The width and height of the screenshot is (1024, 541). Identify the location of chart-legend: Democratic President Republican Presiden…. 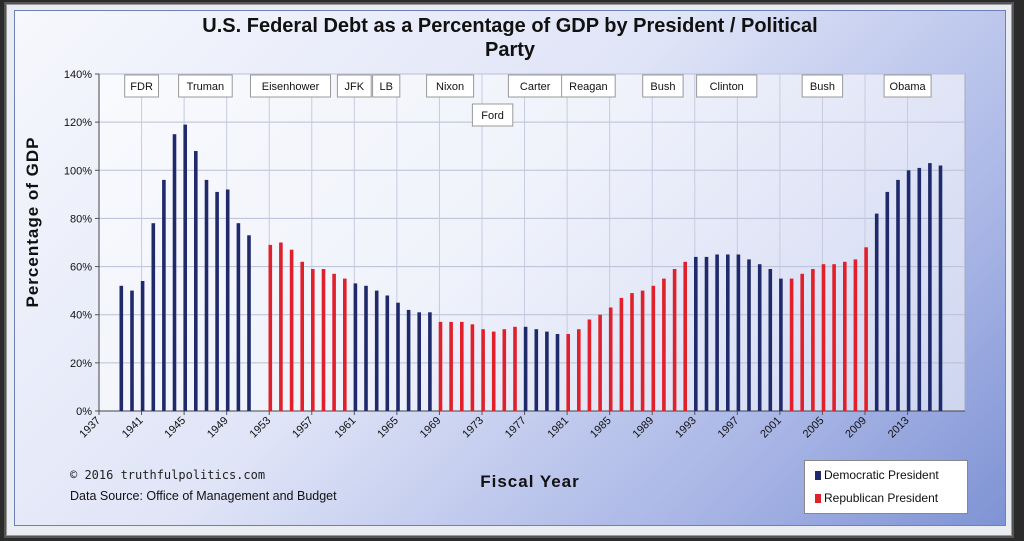
(886, 487).